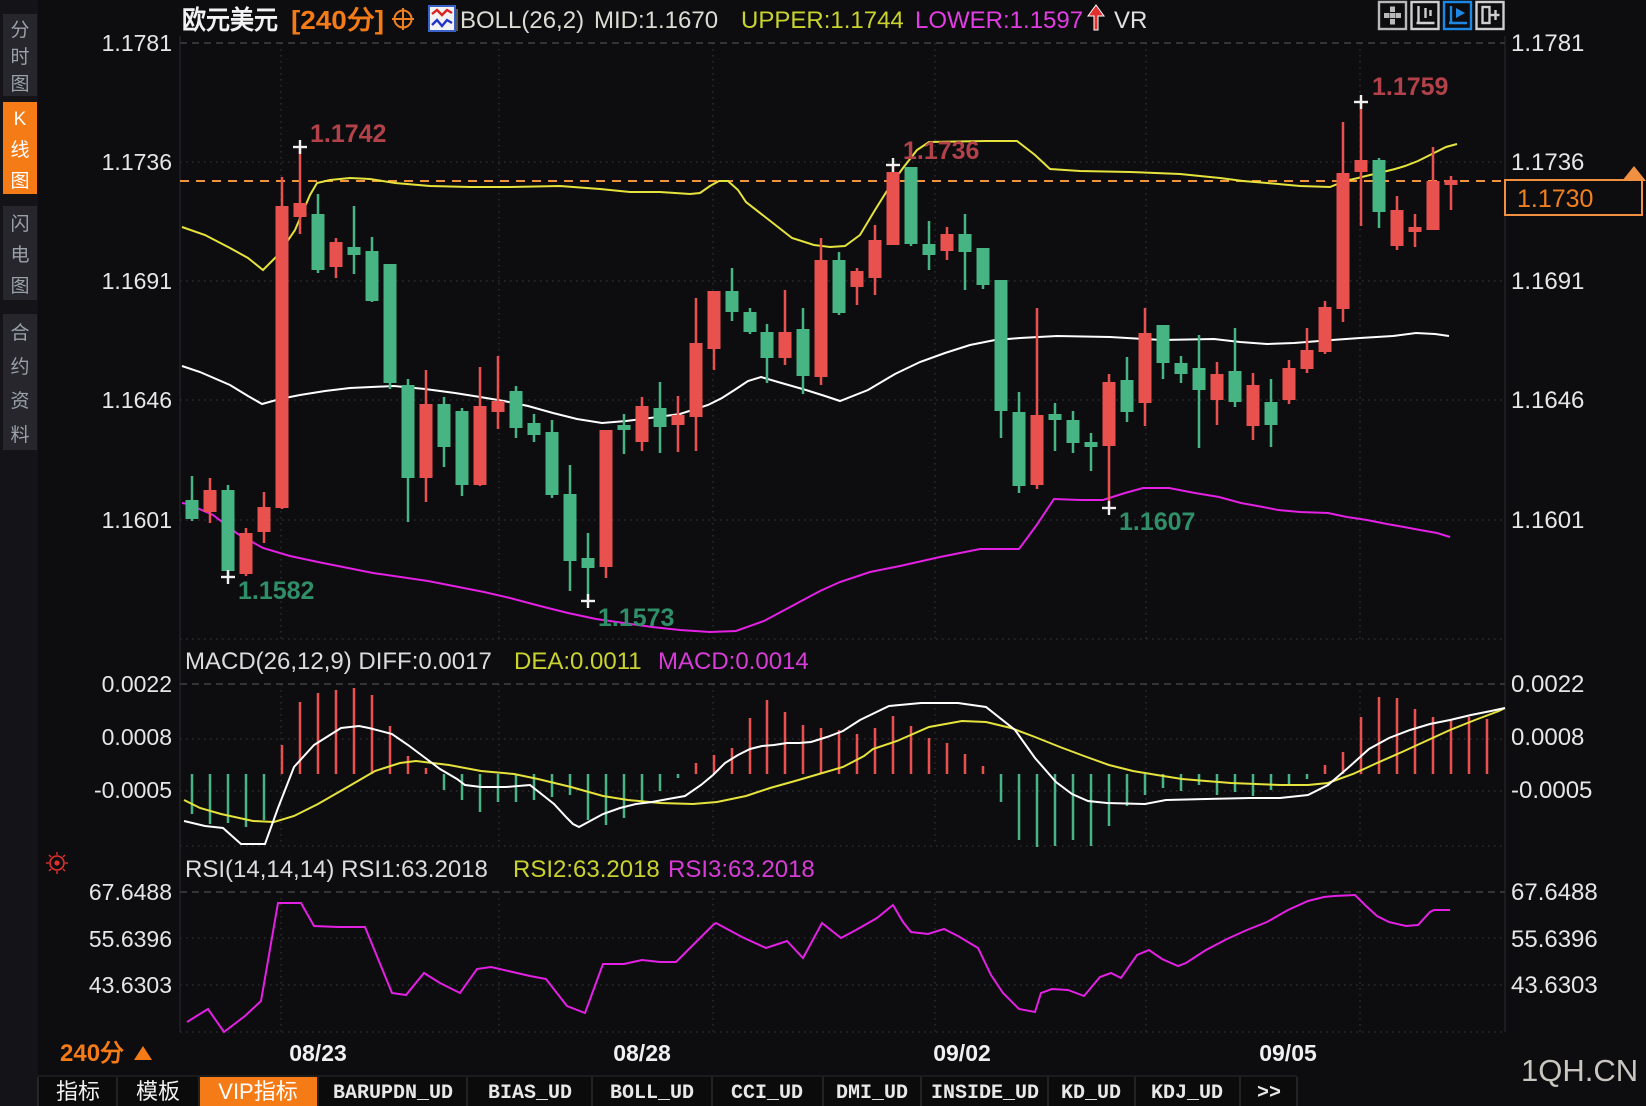 The width and height of the screenshot is (1646, 1106). Describe the element at coordinates (636, 618) in the screenshot. I see `svg-text: 1.1573` at that location.